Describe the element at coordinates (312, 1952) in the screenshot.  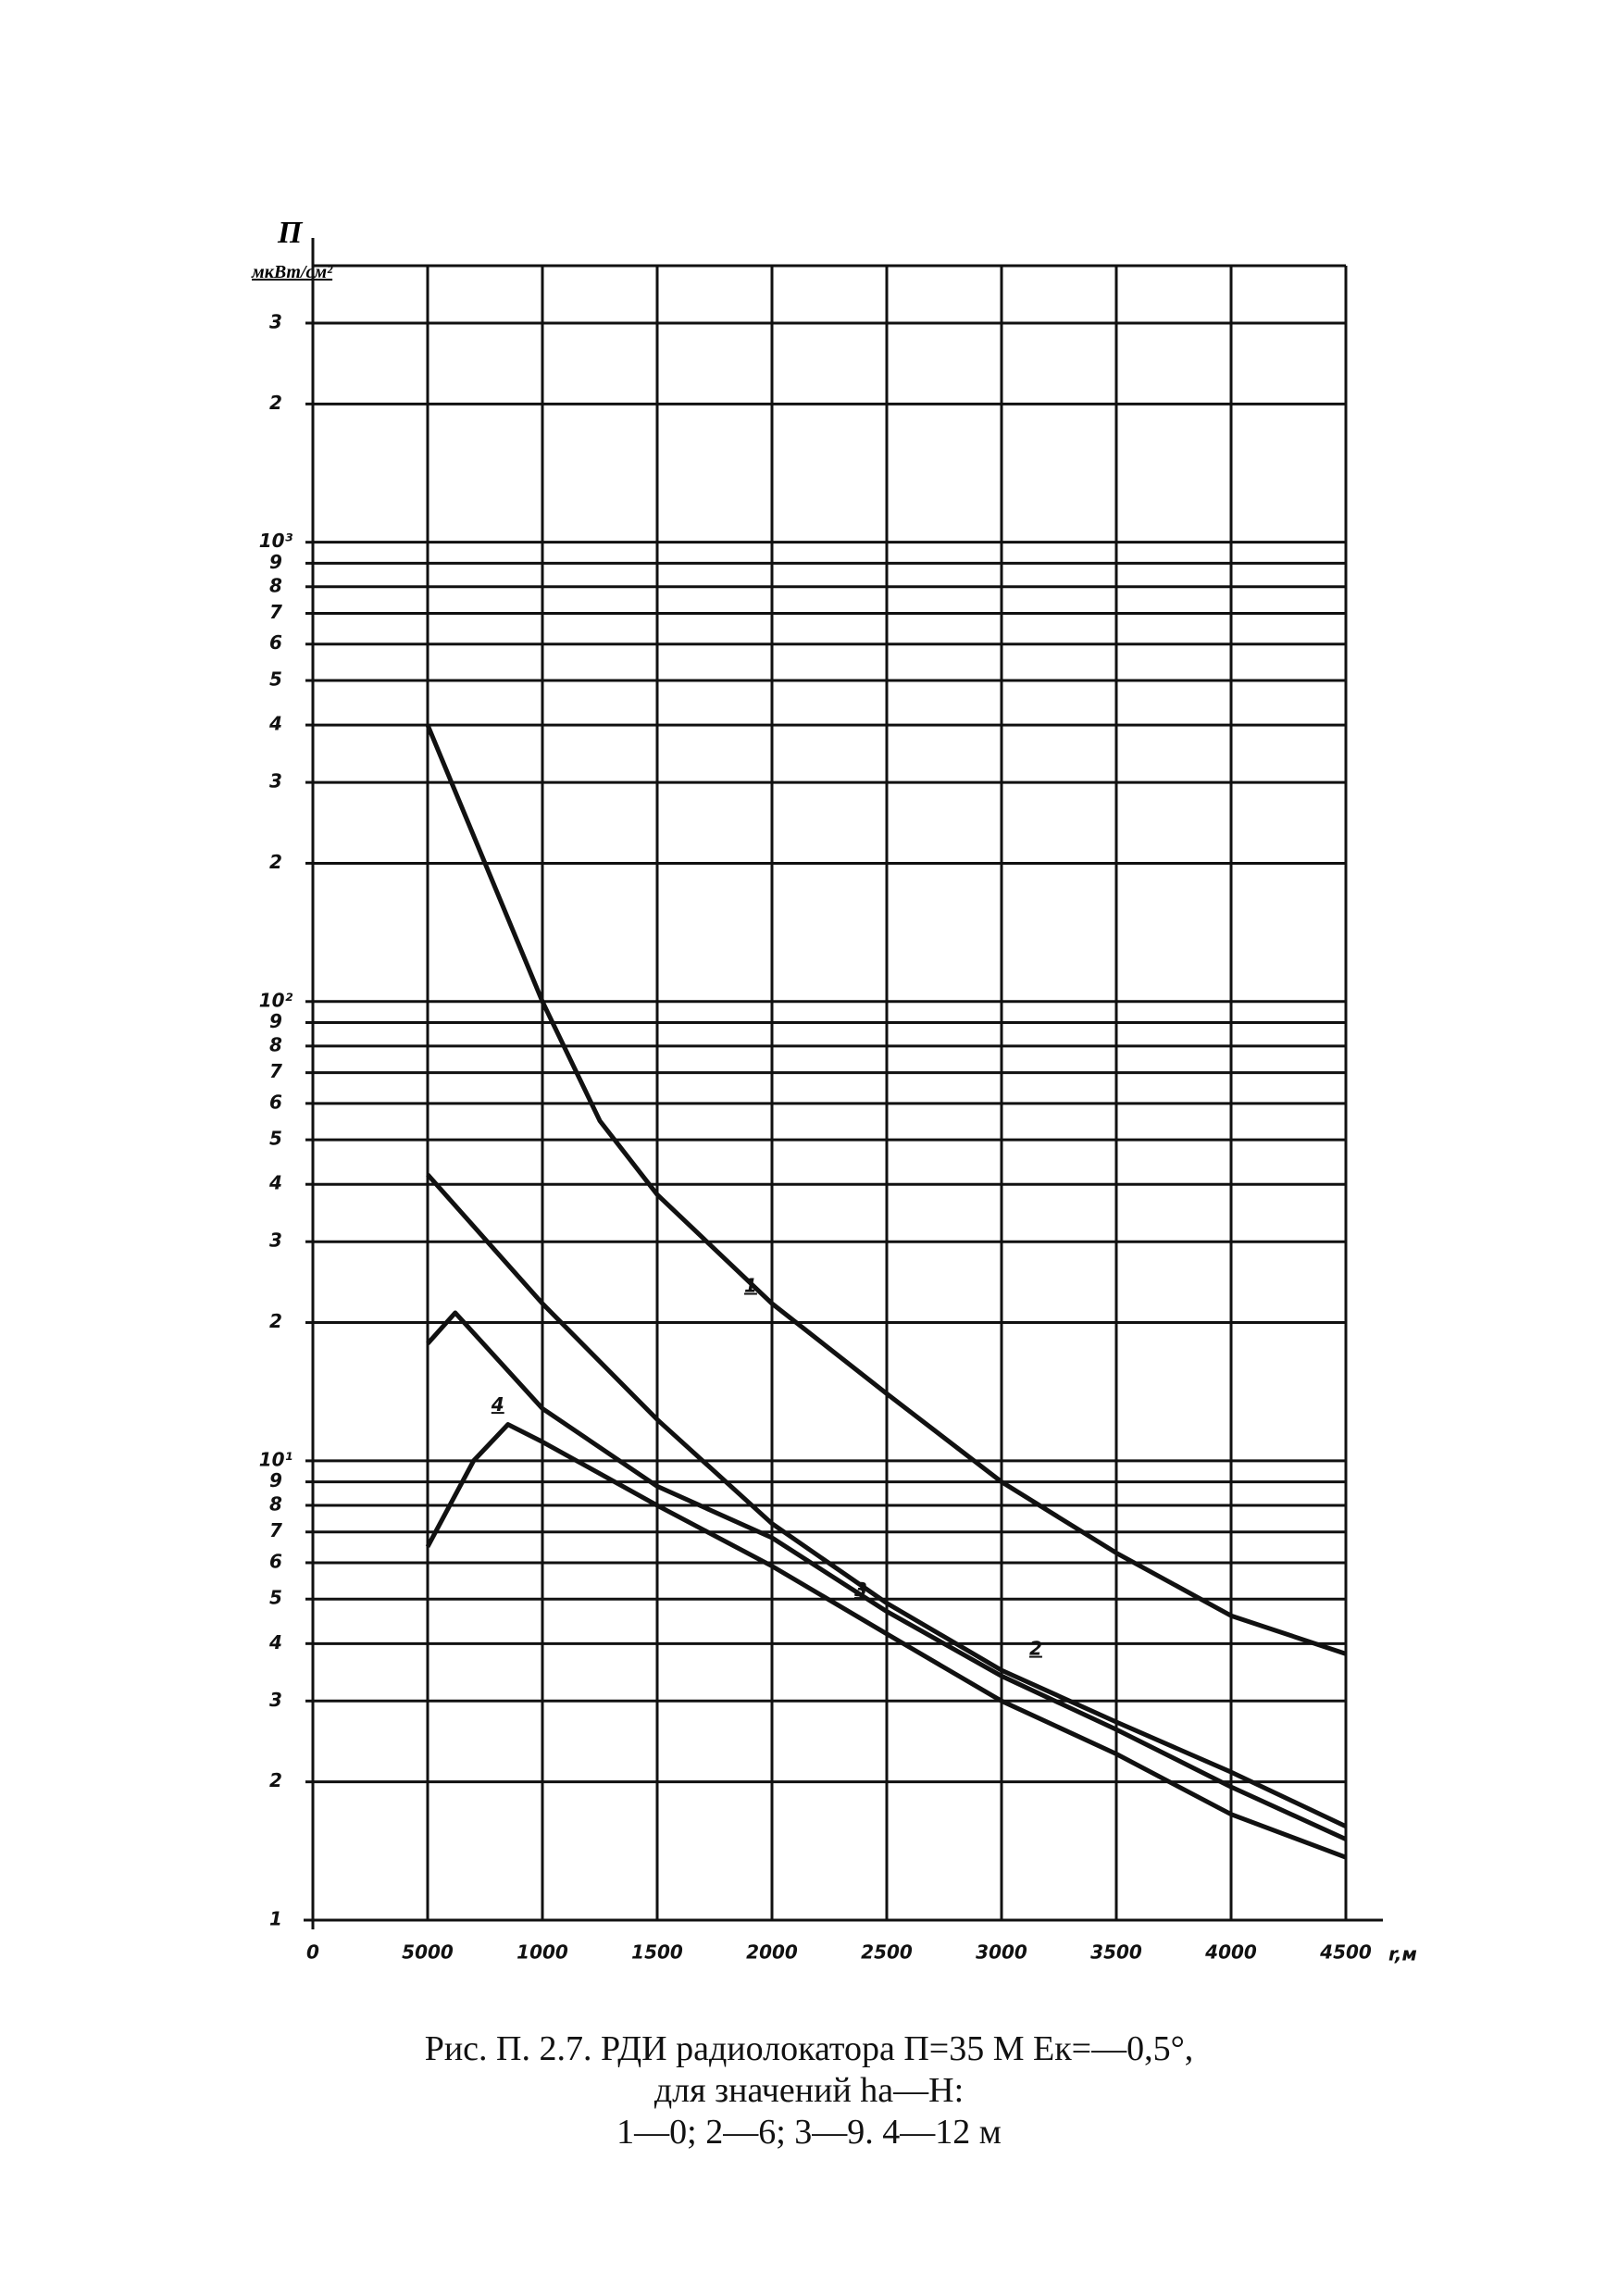
I see `x-tick-label: 0` at that location.